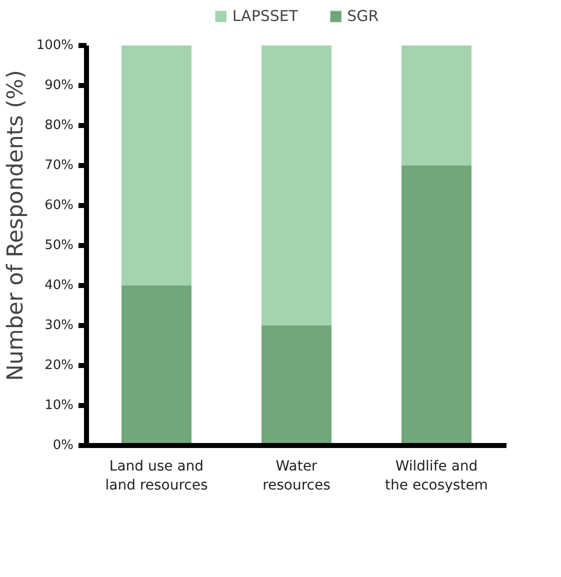 Image resolution: width=561 pixels, height=577 pixels. I want to click on x-tick-label: Water resources, so click(296, 476).